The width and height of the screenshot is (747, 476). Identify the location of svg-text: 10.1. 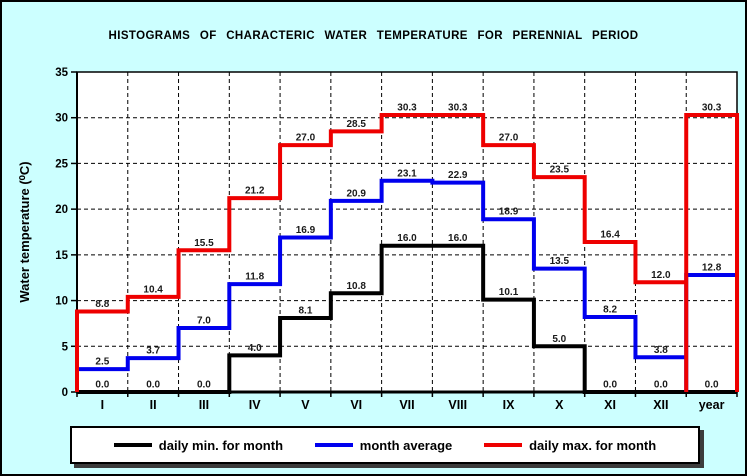
(509, 292).